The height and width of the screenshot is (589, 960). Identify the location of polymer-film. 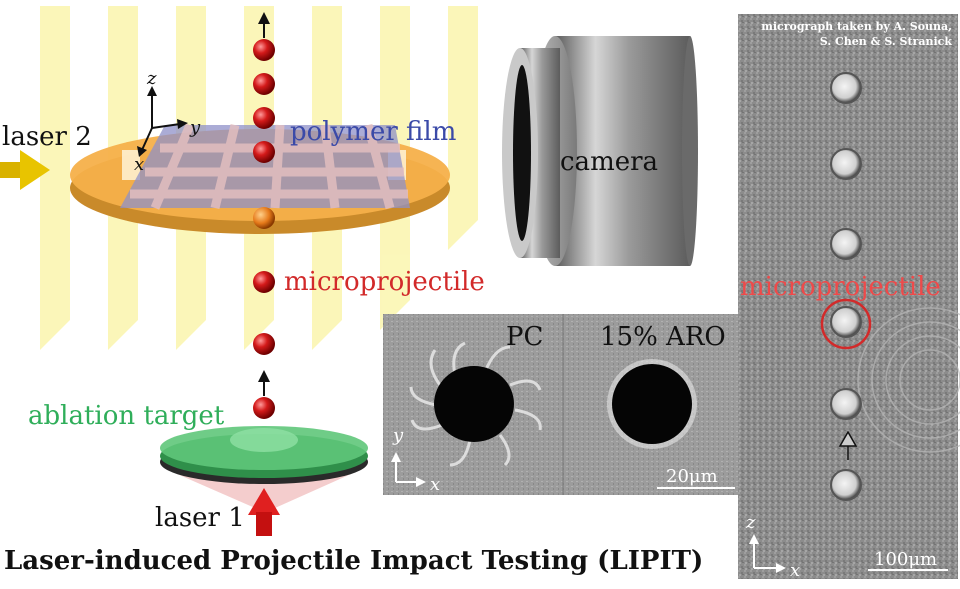
(265, 166).